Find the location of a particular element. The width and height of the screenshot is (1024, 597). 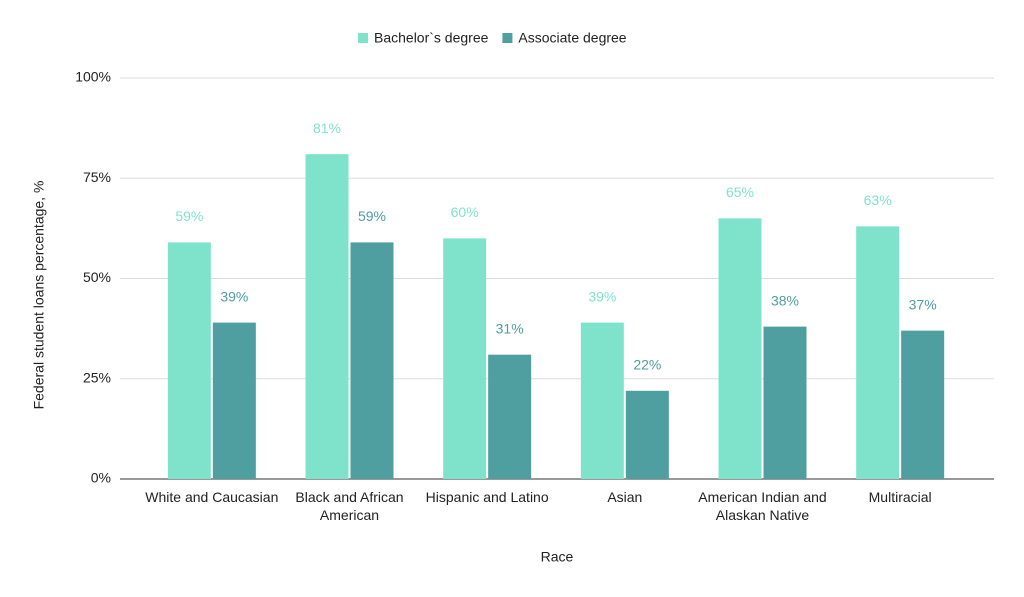

legend-label: Bachelor`s degree is located at coordinates (431, 38).